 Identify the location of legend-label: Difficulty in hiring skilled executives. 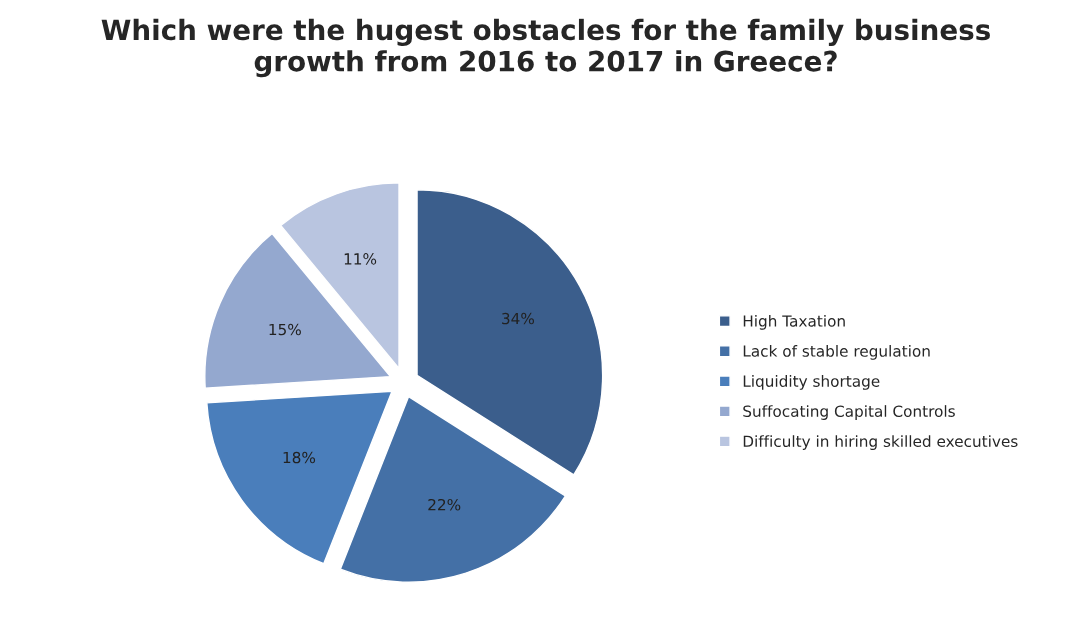
(880, 442).